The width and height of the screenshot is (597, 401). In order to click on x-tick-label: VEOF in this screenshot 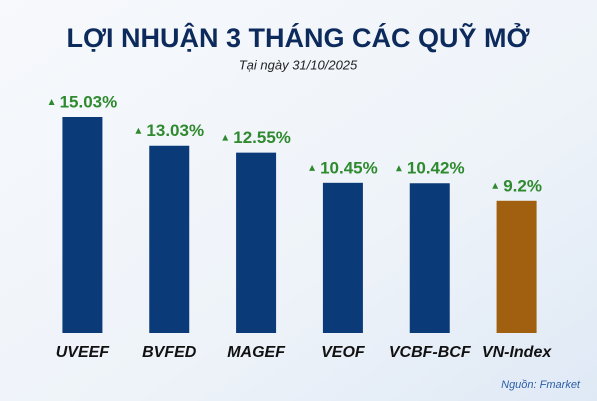, I will do `click(343, 352)`.